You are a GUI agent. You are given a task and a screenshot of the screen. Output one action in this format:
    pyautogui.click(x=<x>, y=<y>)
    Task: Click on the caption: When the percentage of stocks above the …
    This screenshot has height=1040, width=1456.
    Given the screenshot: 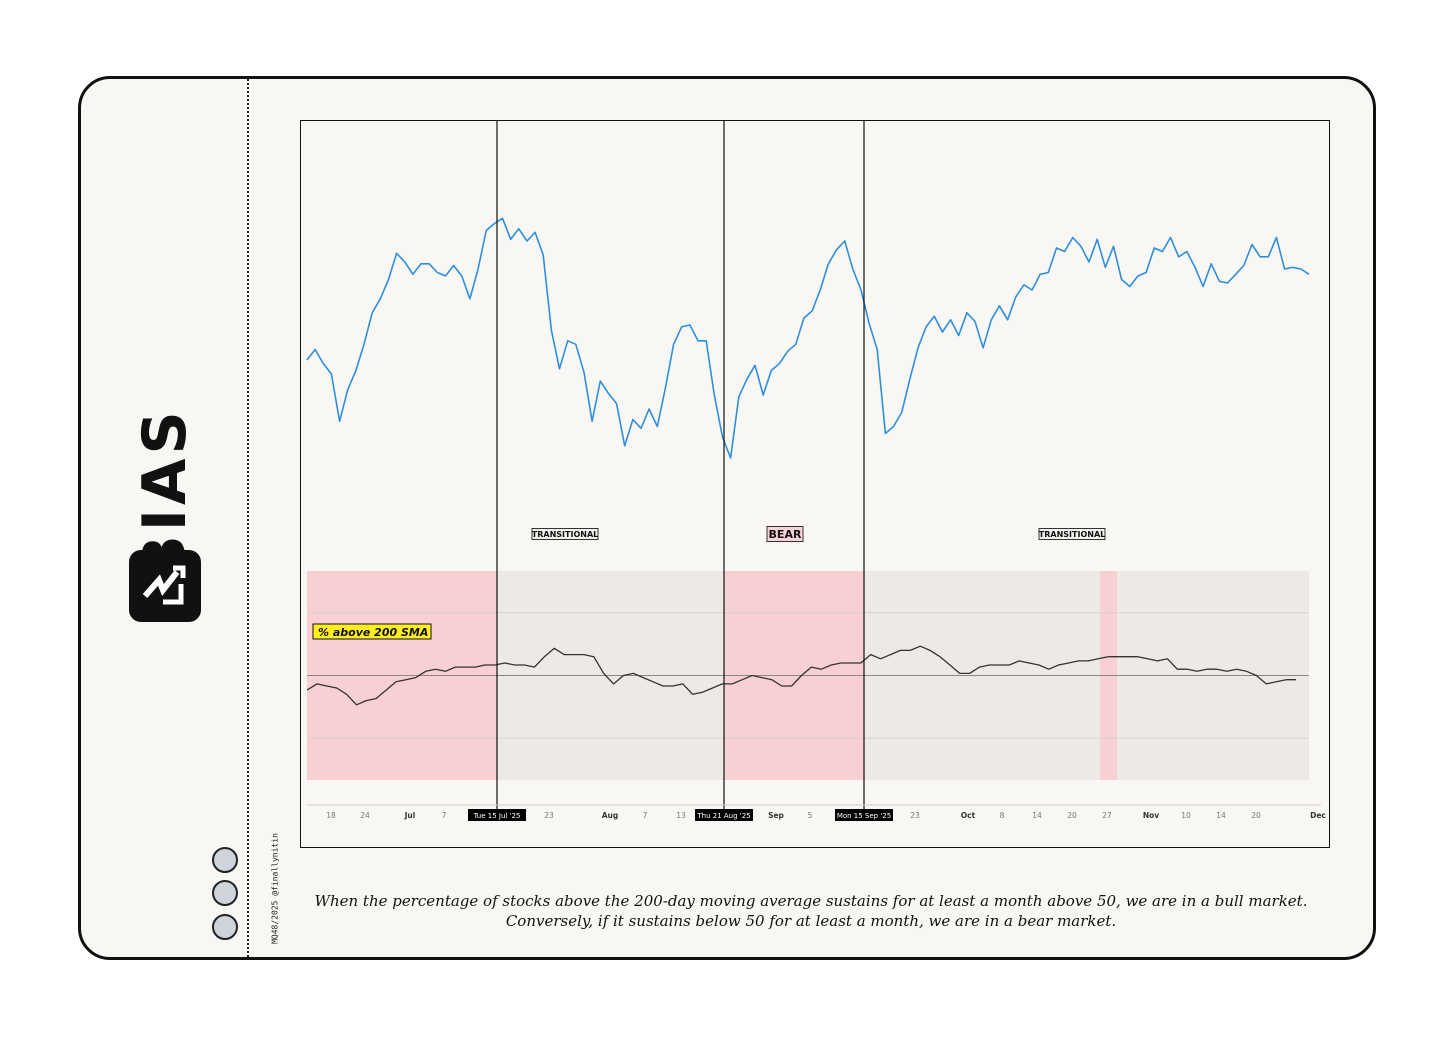 What is the action you would take?
    pyautogui.click(x=811, y=911)
    